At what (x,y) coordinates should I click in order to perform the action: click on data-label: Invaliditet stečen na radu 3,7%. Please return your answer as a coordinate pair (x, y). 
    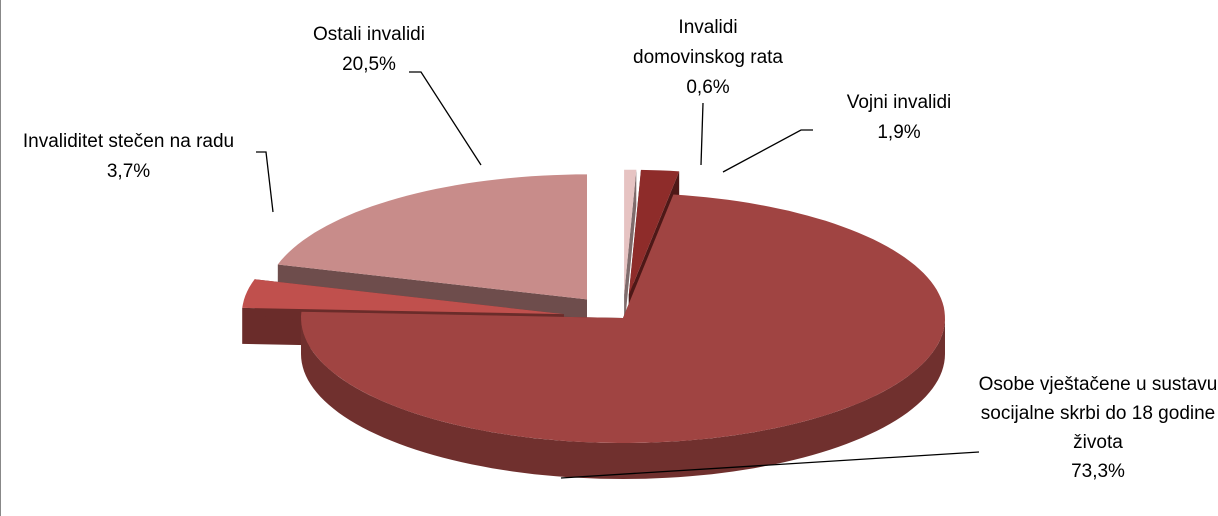
    Looking at the image, I should click on (128, 157).